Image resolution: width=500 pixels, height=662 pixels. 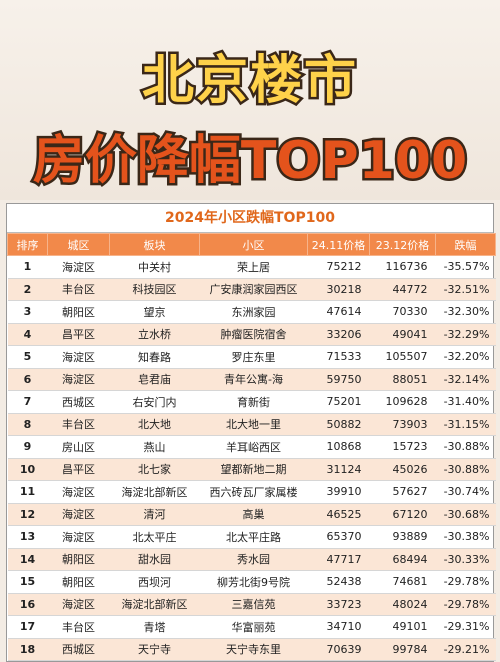 I want to click on rank-cell: 18, so click(x=27, y=649).